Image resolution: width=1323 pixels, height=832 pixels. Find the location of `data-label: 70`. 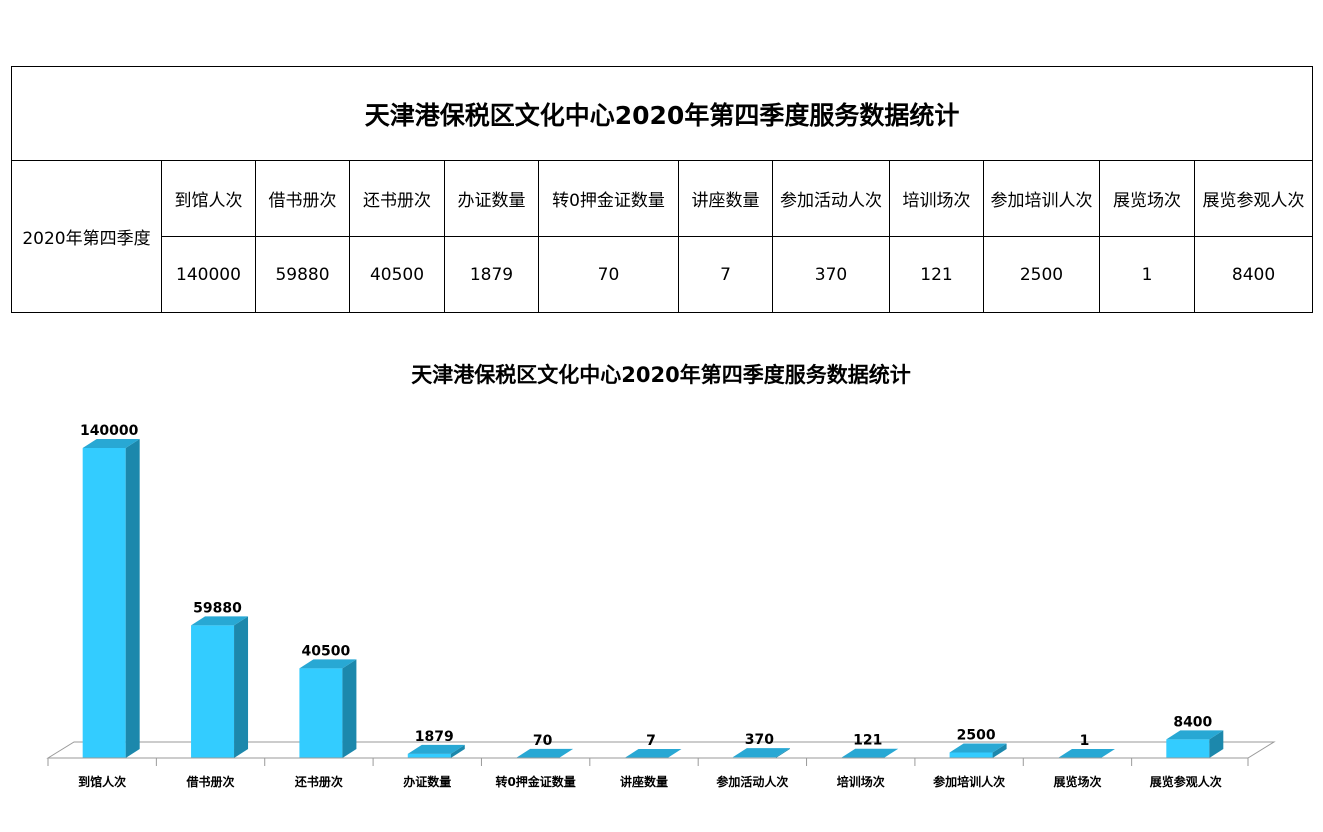

data-label: 70 is located at coordinates (543, 741).